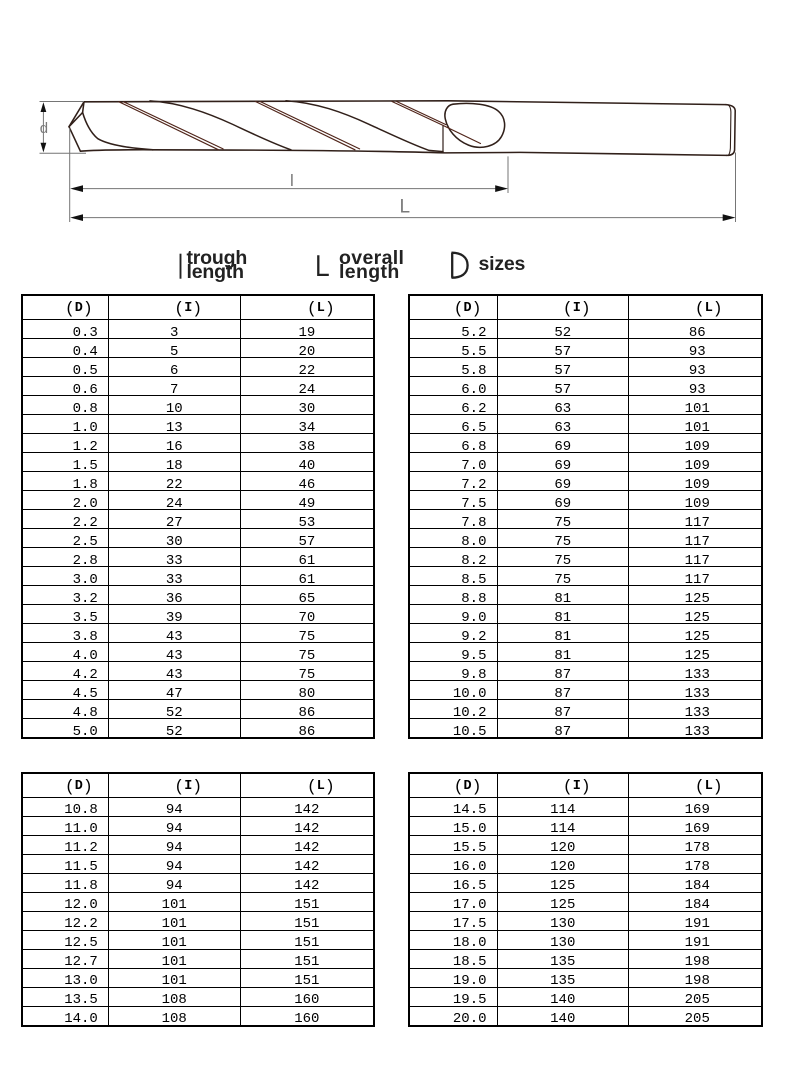 The height and width of the screenshot is (1065, 790). What do you see at coordinates (292, 180) in the screenshot?
I see `svg-text: l` at bounding box center [292, 180].